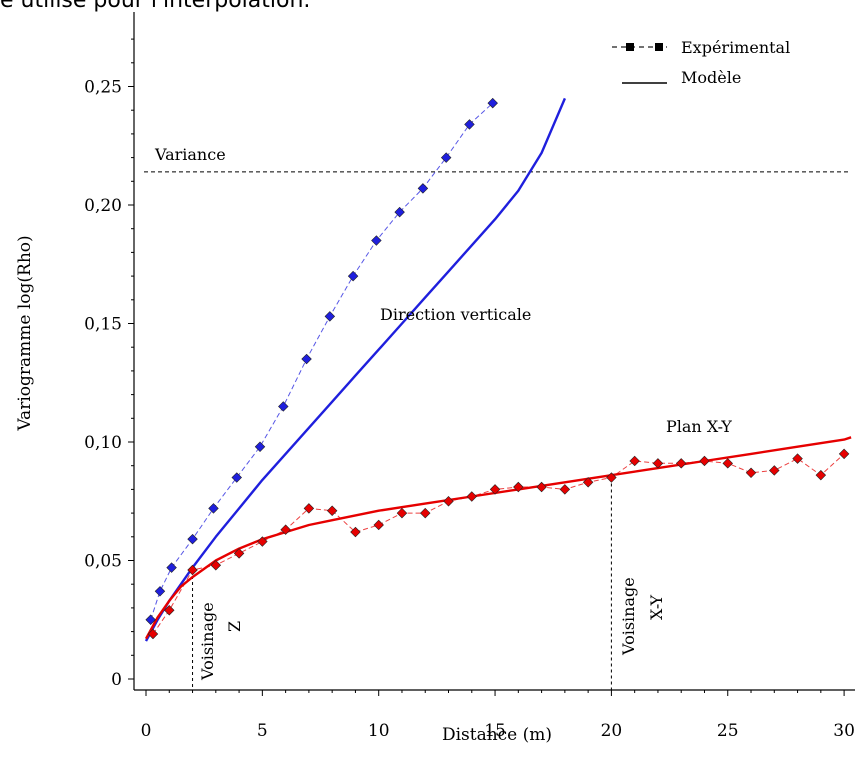 This screenshot has height=776, width=861. I want to click on legend-model-label: Modèle, so click(711, 77).